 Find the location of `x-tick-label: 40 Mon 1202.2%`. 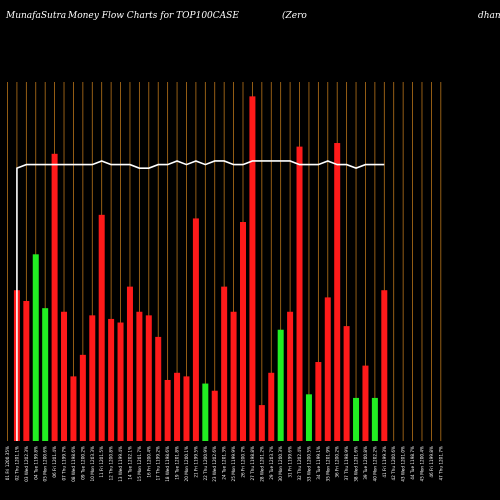

x-tick-label: 40 Mon 1202.2% is located at coordinates (374, 463).